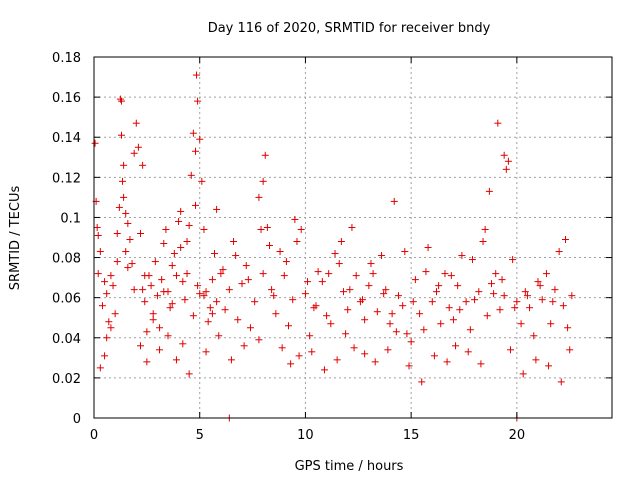 The image size is (640, 480). I want to click on y-tick-label: 0.02, so click(66, 379).